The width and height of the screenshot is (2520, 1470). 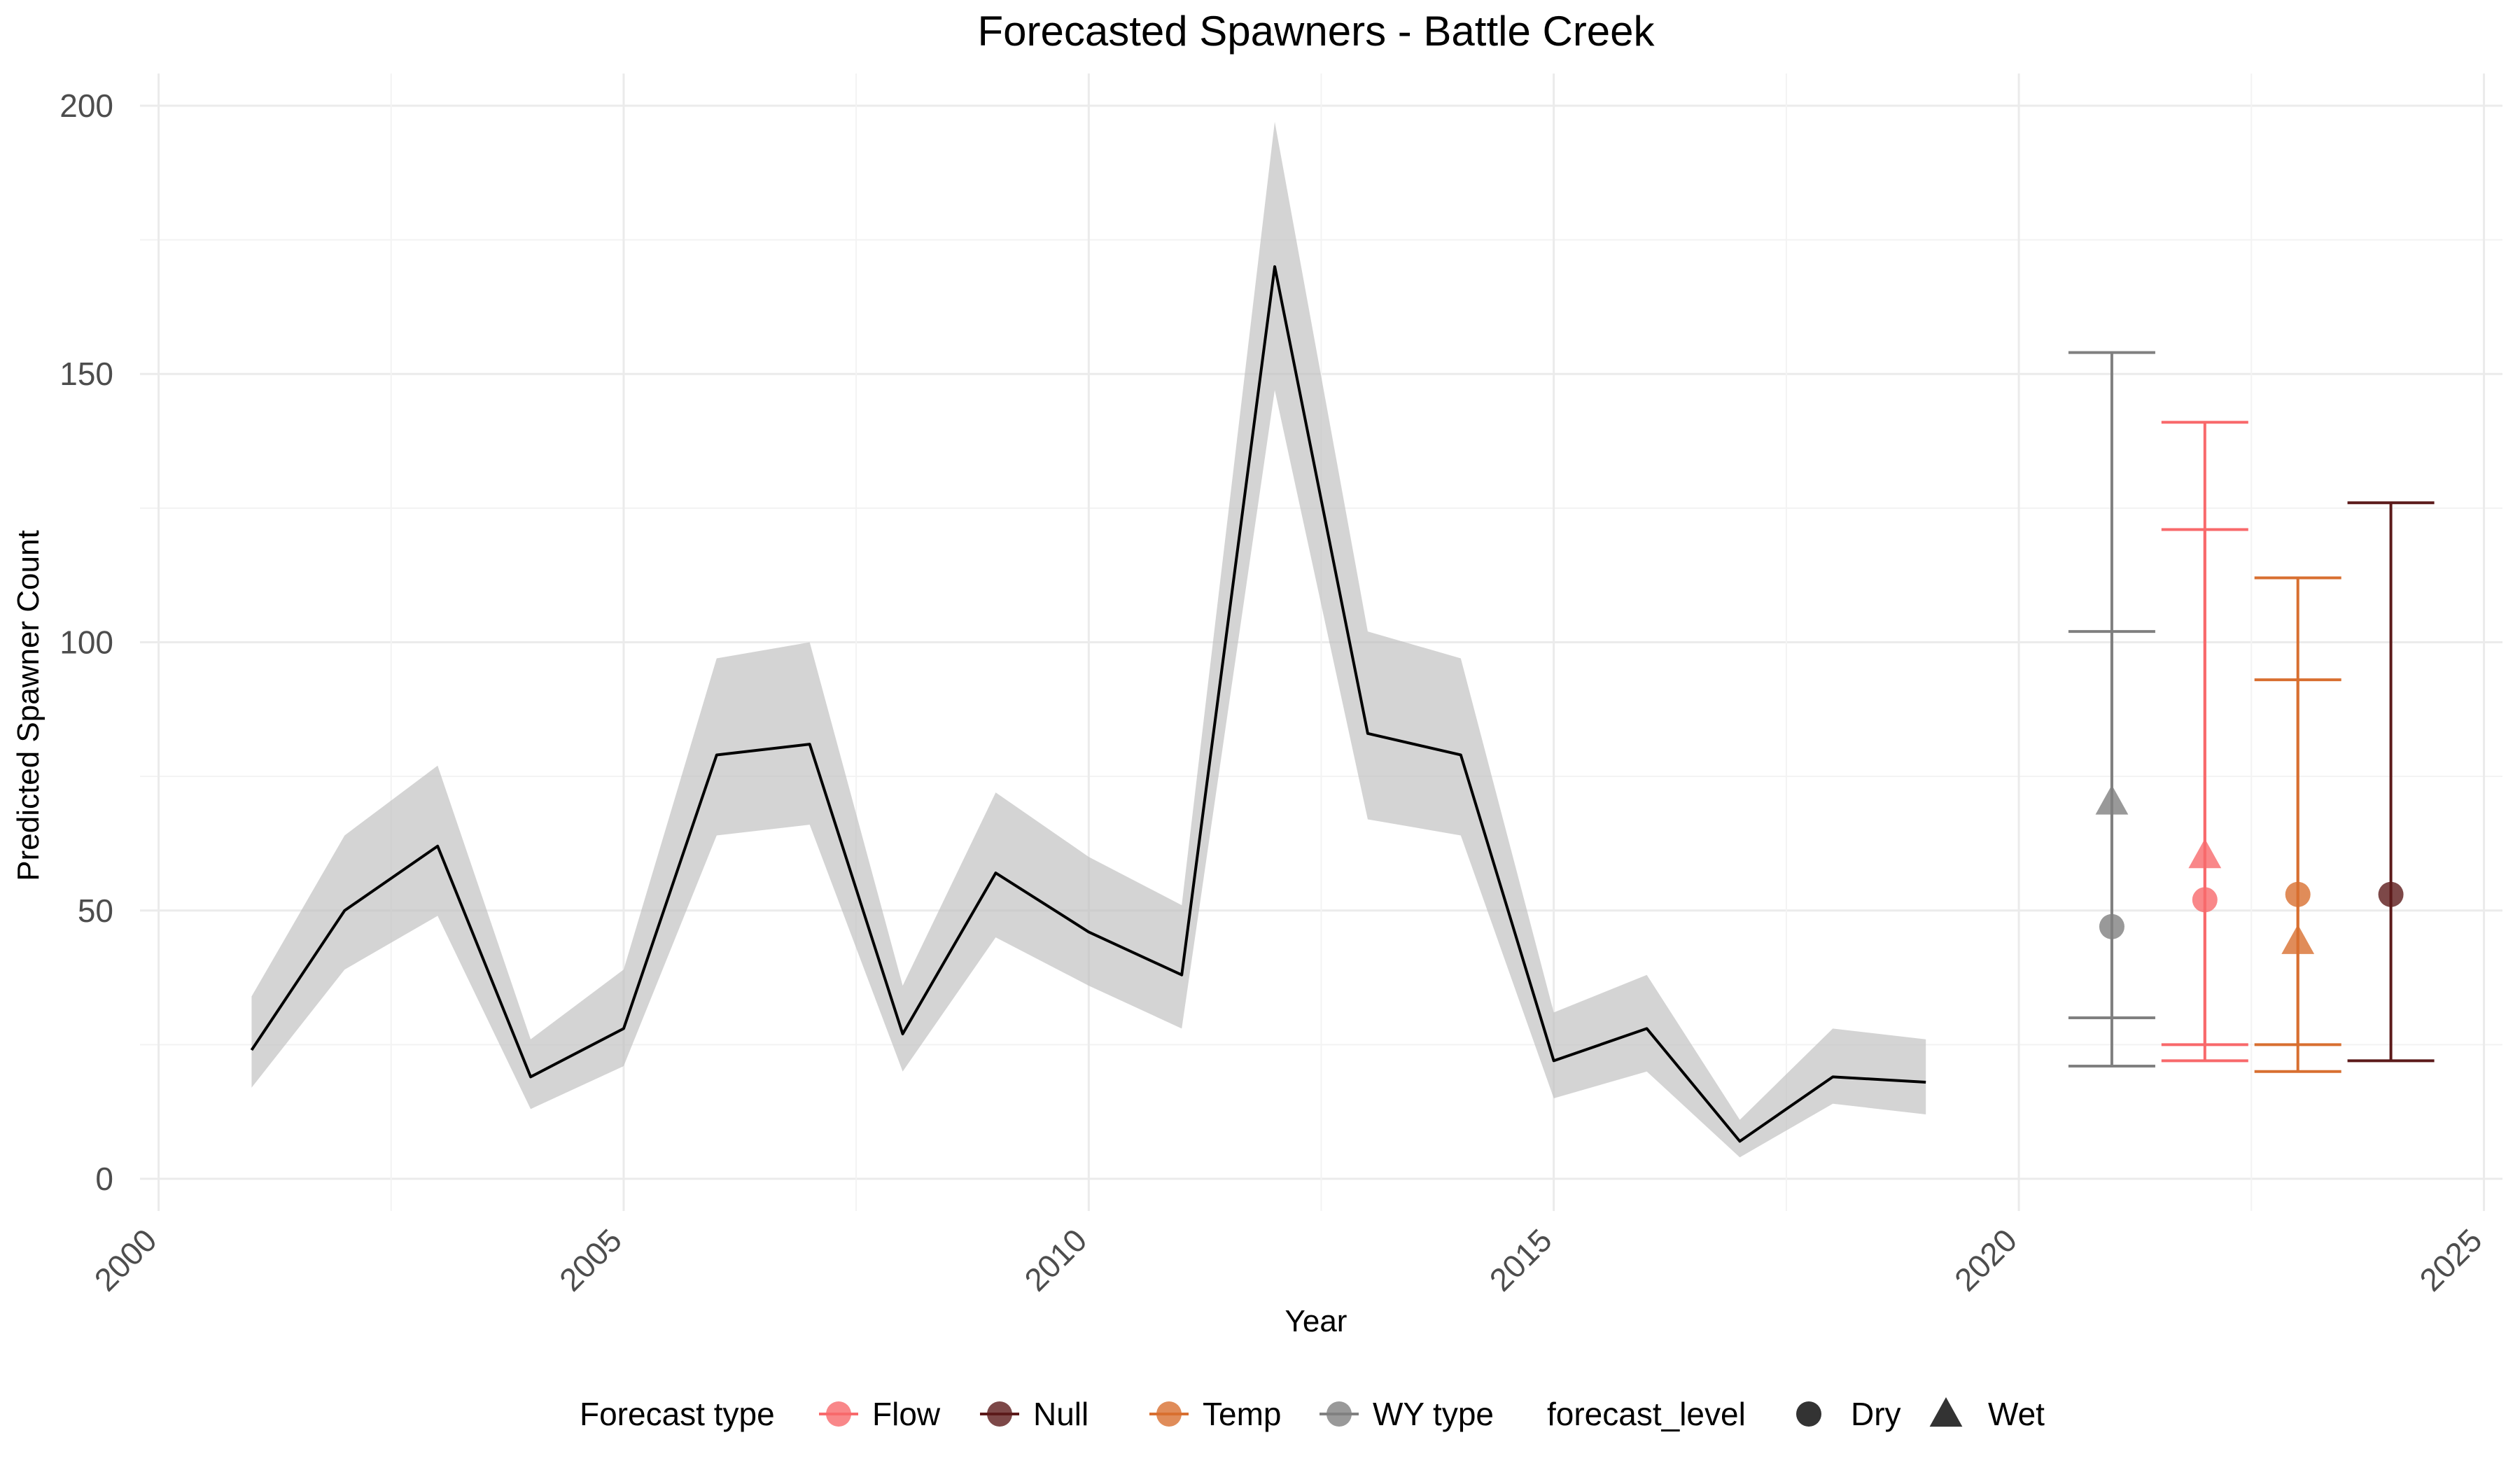 I want to click on x-tick-label: 2020, so click(x=1985, y=1260).